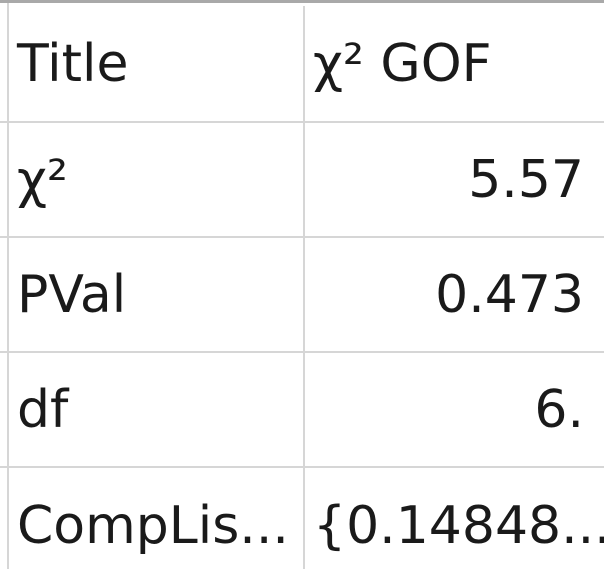  Describe the element at coordinates (157, 63) in the screenshot. I see `result-name-cell: Title` at that location.